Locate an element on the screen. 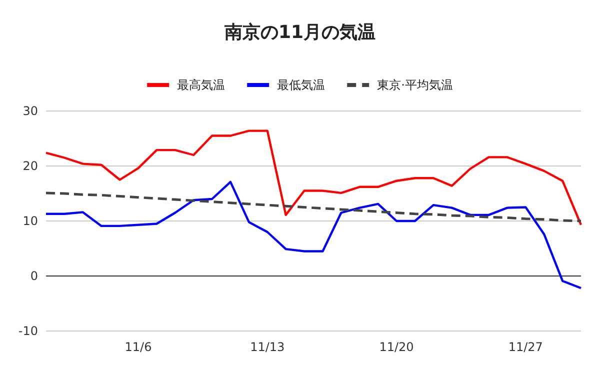 The width and height of the screenshot is (600, 371). x-tick-label: 11/27 is located at coordinates (525, 347).